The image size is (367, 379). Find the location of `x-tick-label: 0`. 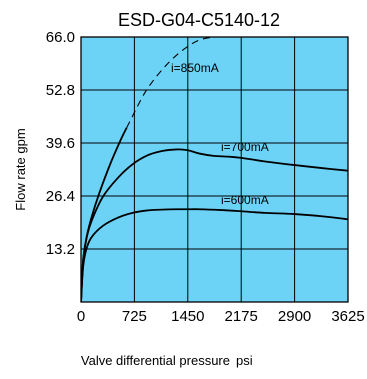

x-tick-label: 0 is located at coordinates (81, 316).